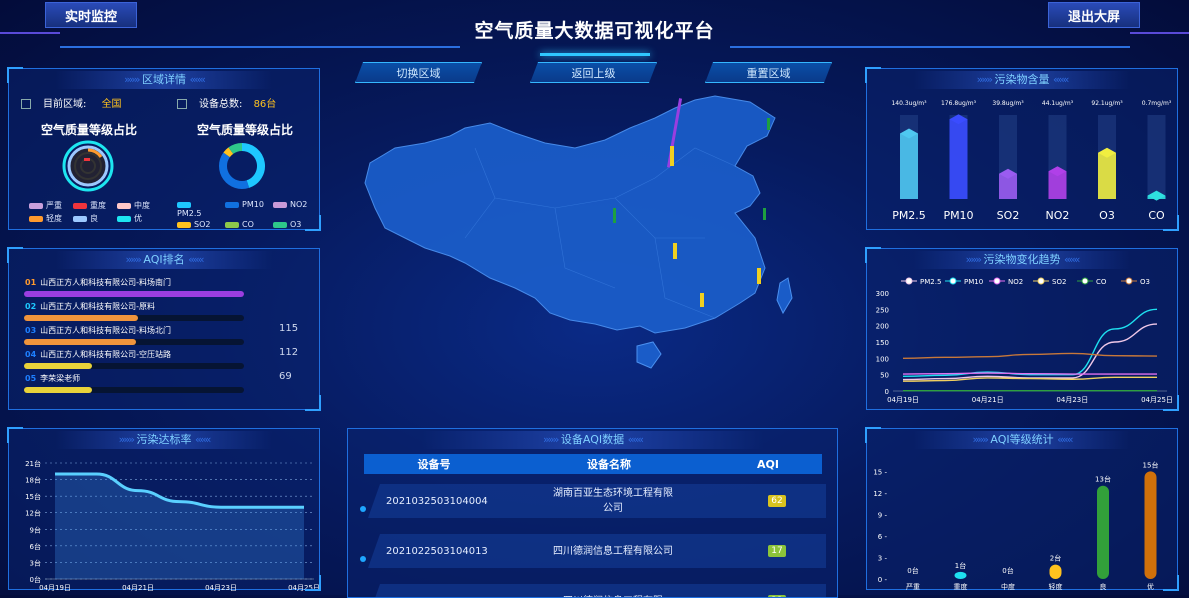  I want to click on legend-item: SO2, so click(197, 224).